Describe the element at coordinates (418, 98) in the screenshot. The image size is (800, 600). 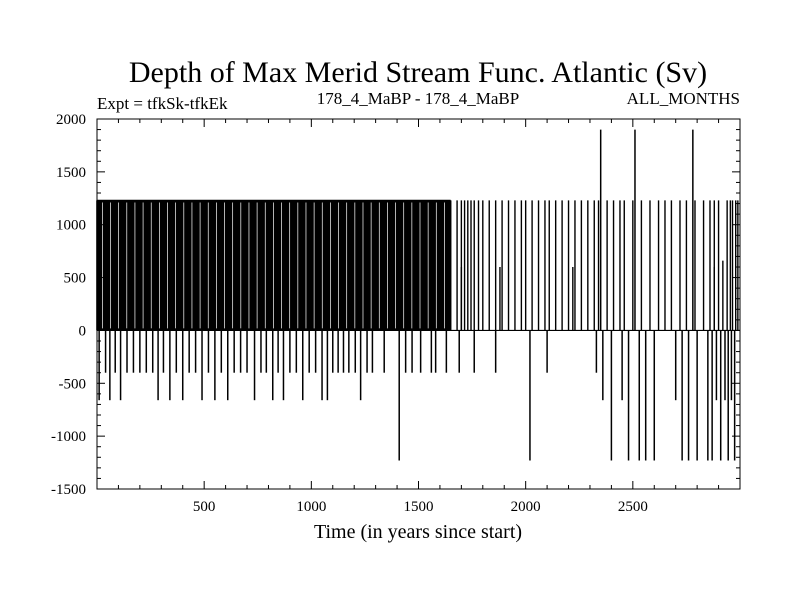
I see `chart-subtitle-center: 178_4_MaBP - 178_4_MaBP` at that location.